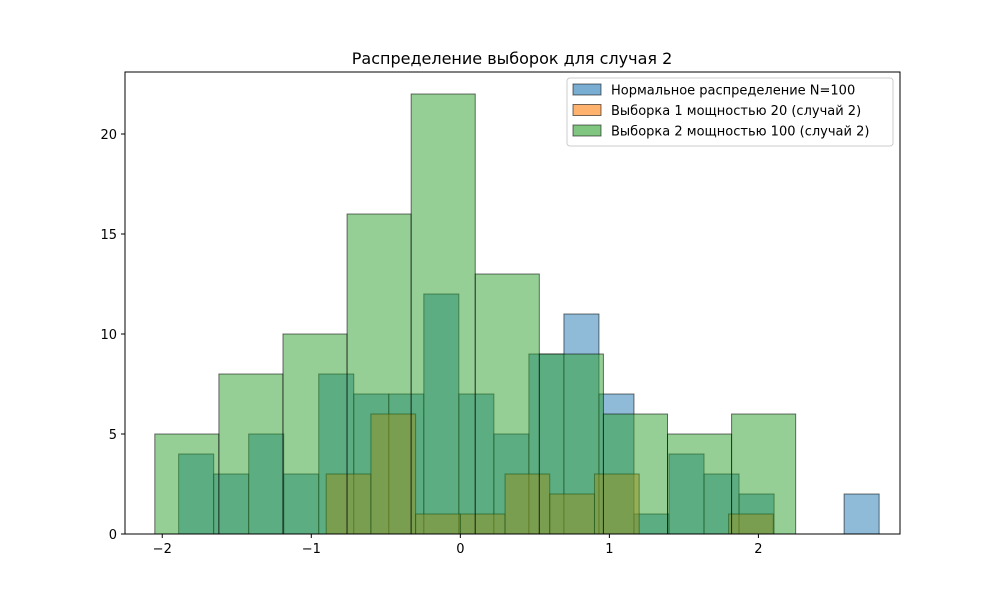  I want to click on y-tick-label: 20, so click(108, 135).